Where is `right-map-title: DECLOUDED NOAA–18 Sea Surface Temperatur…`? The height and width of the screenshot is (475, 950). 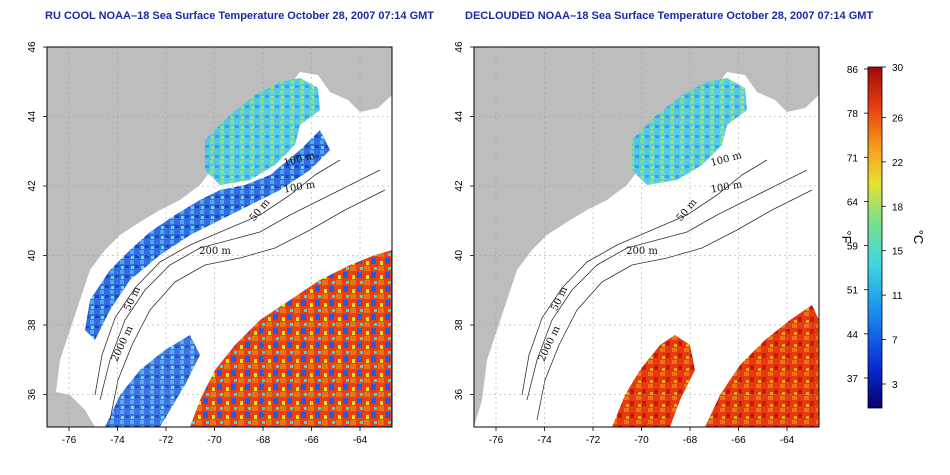
right-map-title: DECLOUDED NOAA–18 Sea Surface Temperatur… is located at coordinates (669, 16).